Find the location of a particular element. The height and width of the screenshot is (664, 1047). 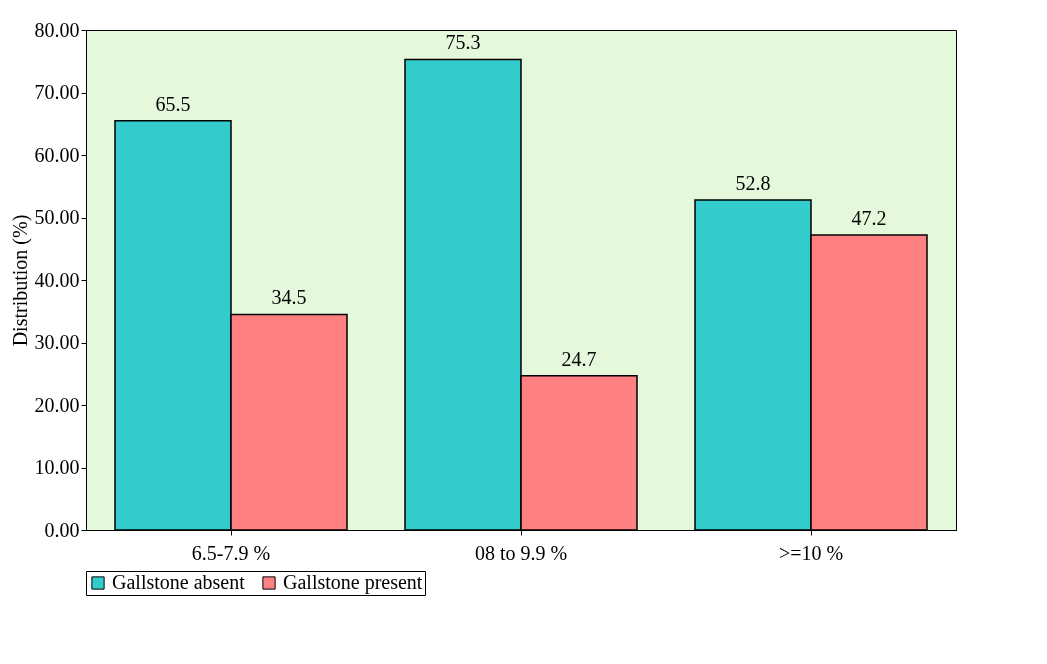

data-label: 47.2 is located at coordinates (869, 218).